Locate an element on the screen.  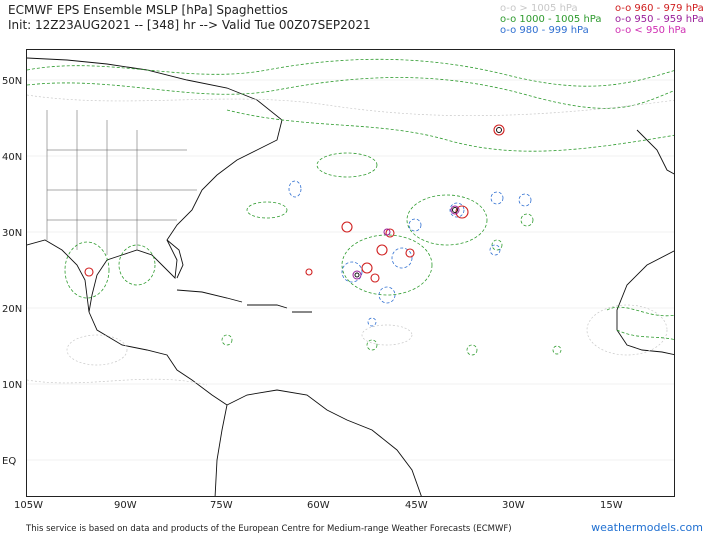
brand-link: weathermodels.com is located at coordinates (647, 527).